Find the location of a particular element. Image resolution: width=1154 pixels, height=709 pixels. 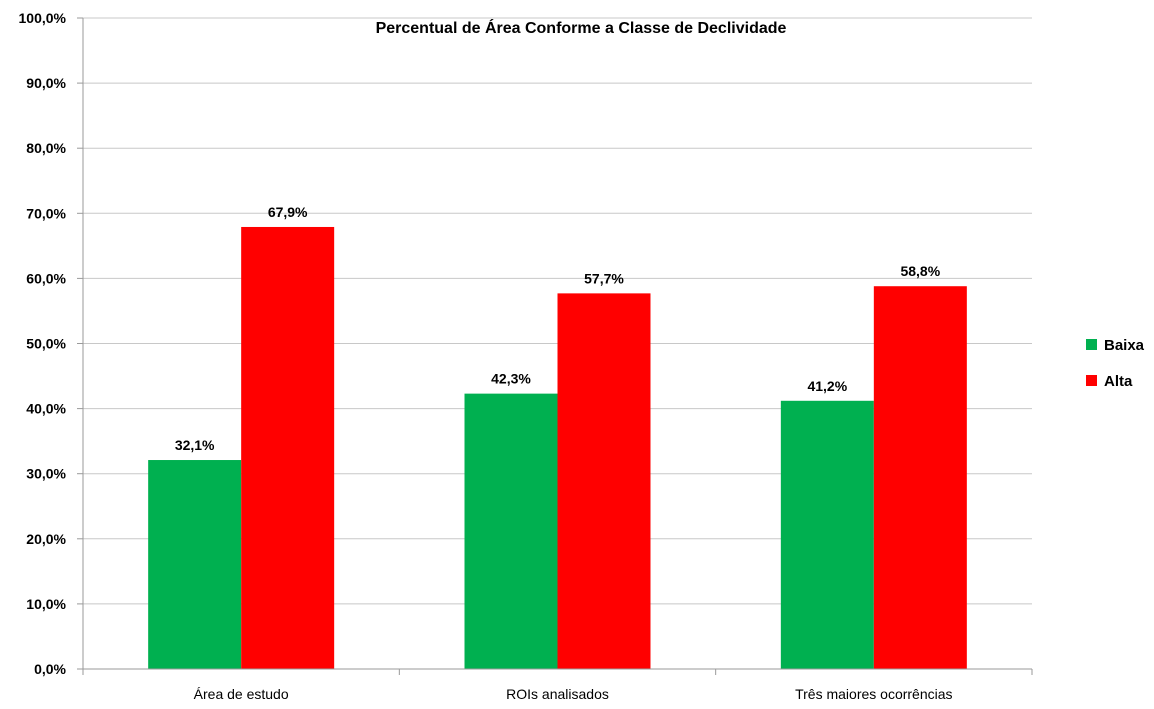

data-label: 58,8% is located at coordinates (920, 271).